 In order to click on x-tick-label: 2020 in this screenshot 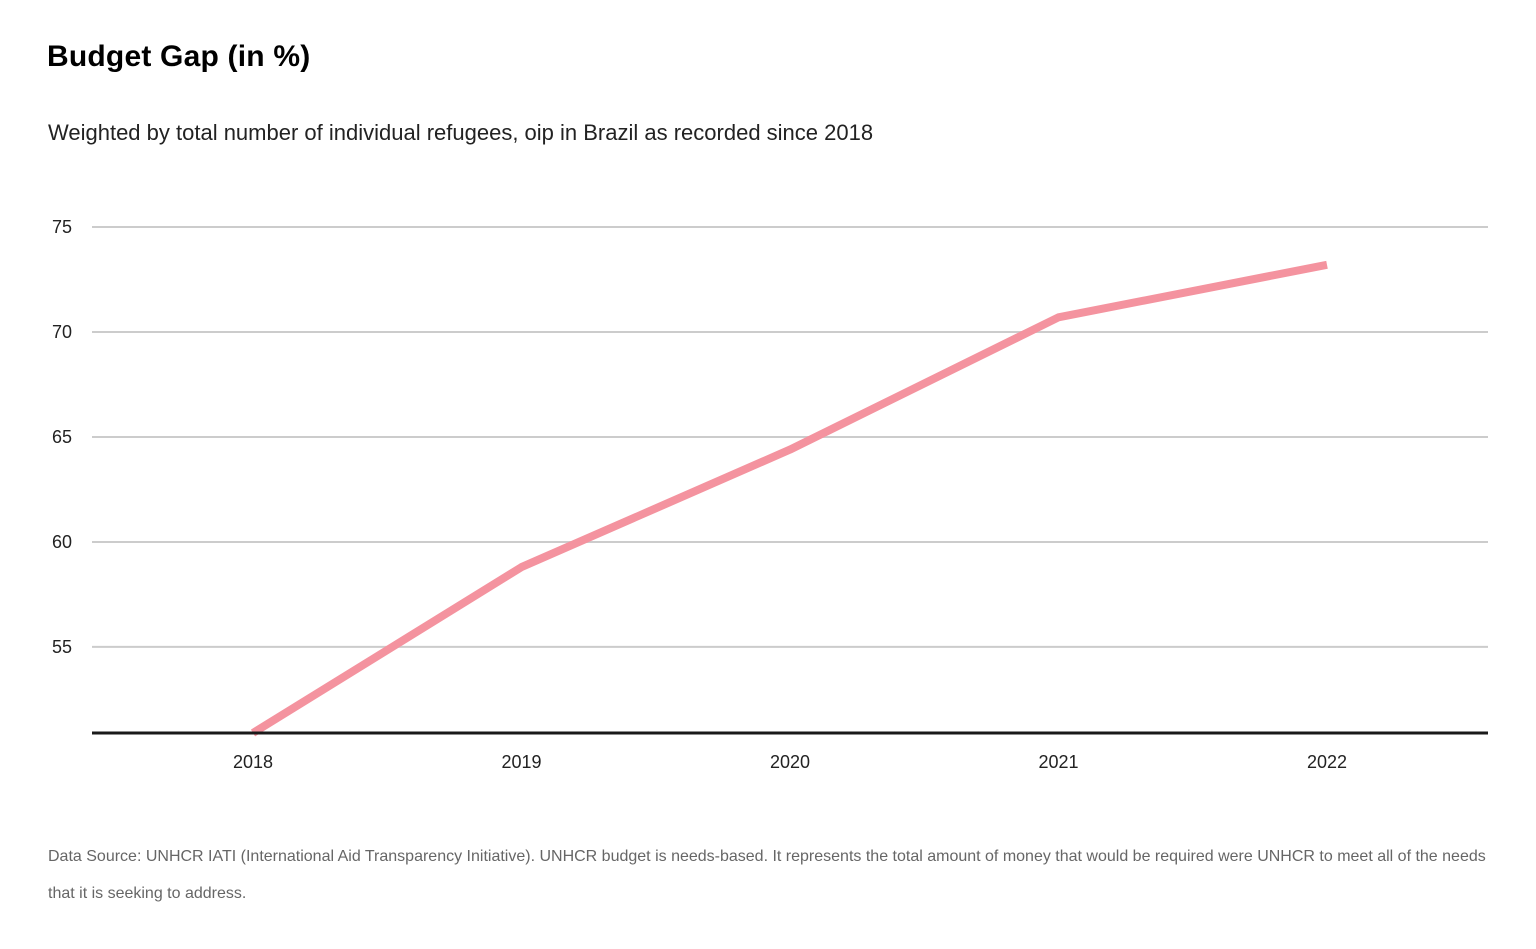, I will do `click(790, 762)`.